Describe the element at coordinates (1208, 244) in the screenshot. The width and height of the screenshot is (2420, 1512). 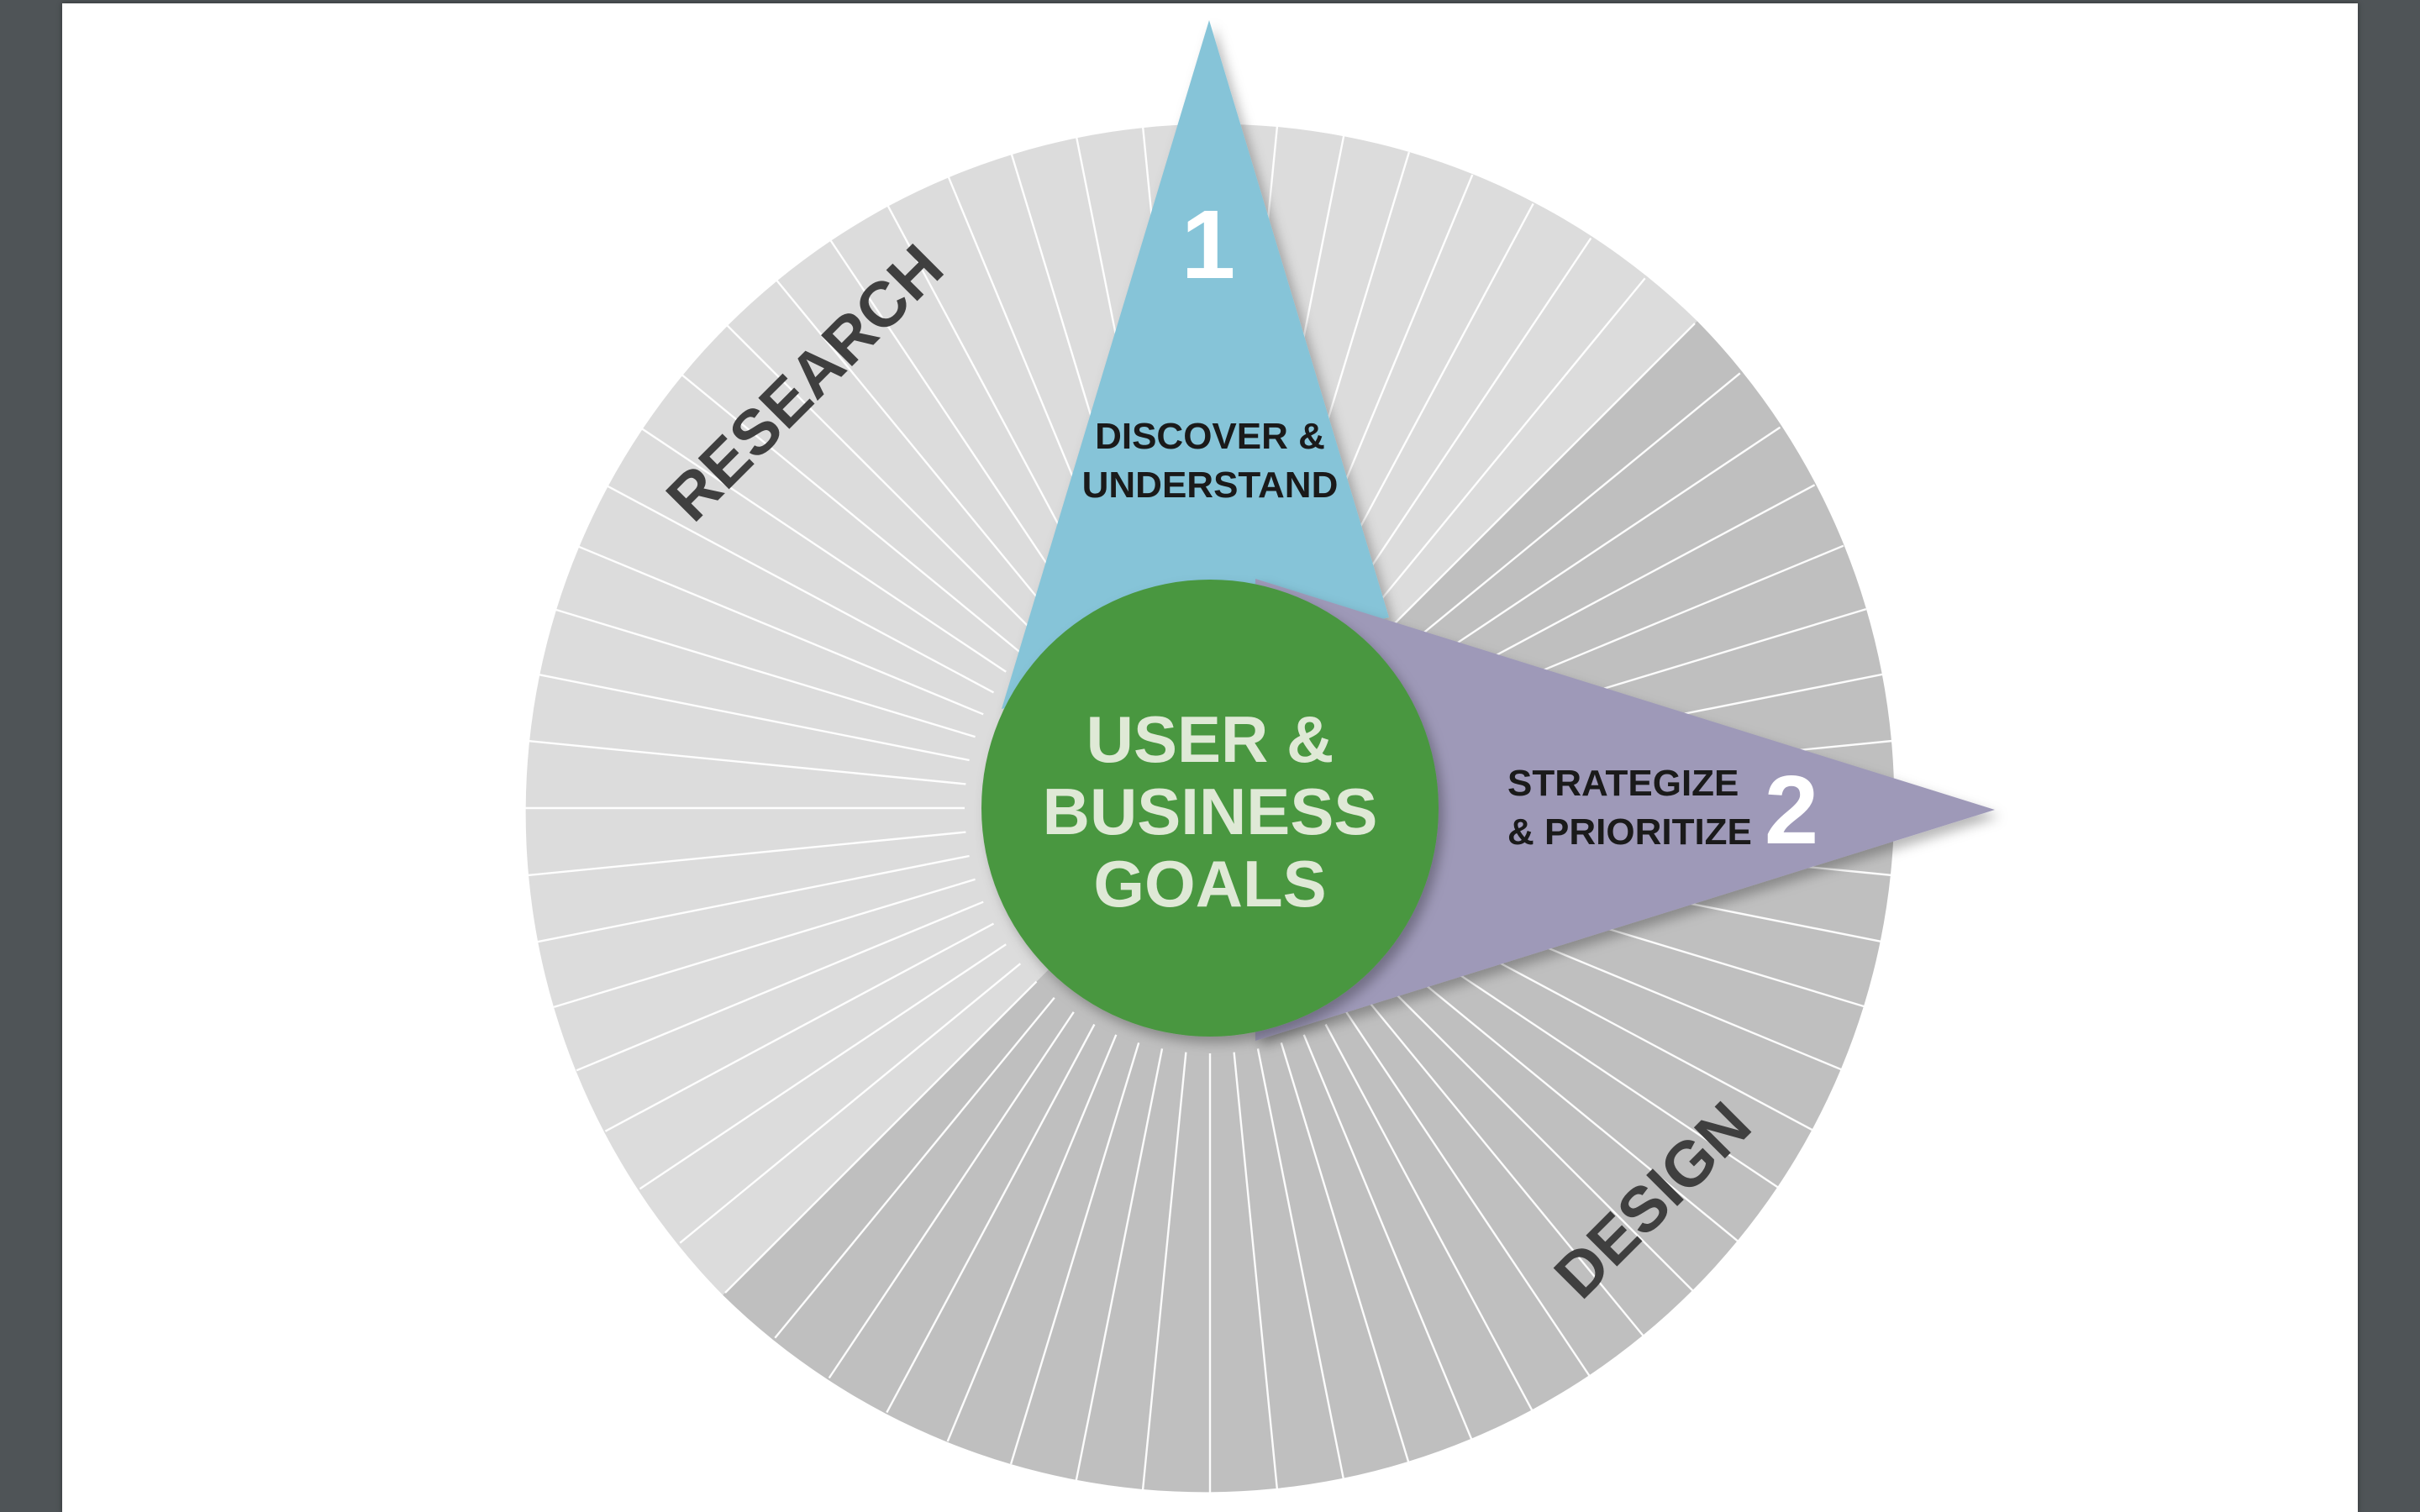
I see `wedge-1-number: 1` at that location.